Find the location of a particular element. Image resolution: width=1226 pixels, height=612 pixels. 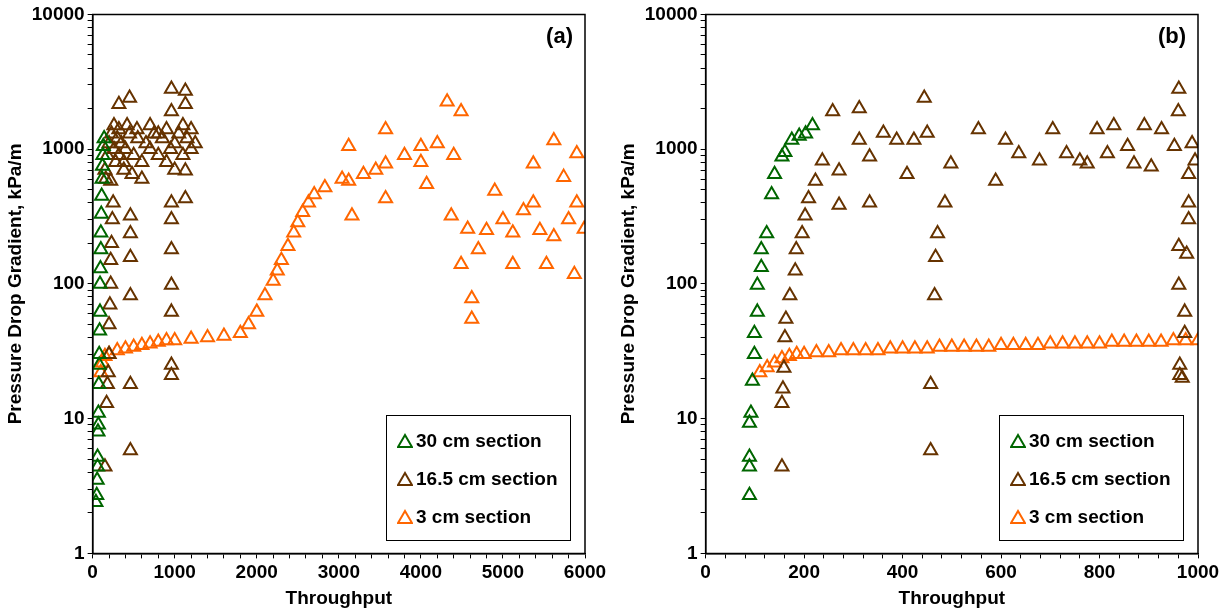

x-tick-label: 2000 is located at coordinates (256, 572).